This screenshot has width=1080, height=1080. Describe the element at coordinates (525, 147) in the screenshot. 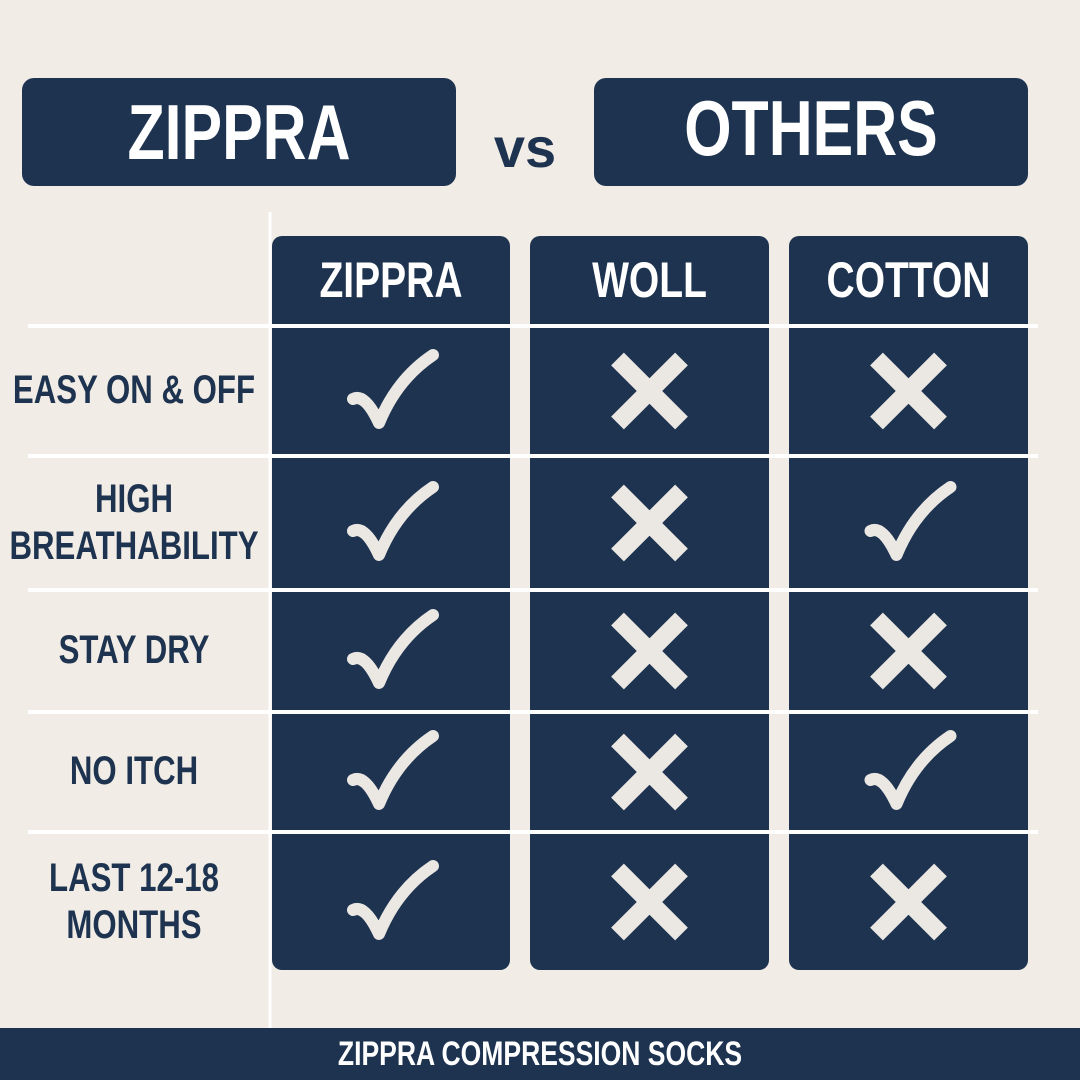

I see `vs-label: vs` at that location.